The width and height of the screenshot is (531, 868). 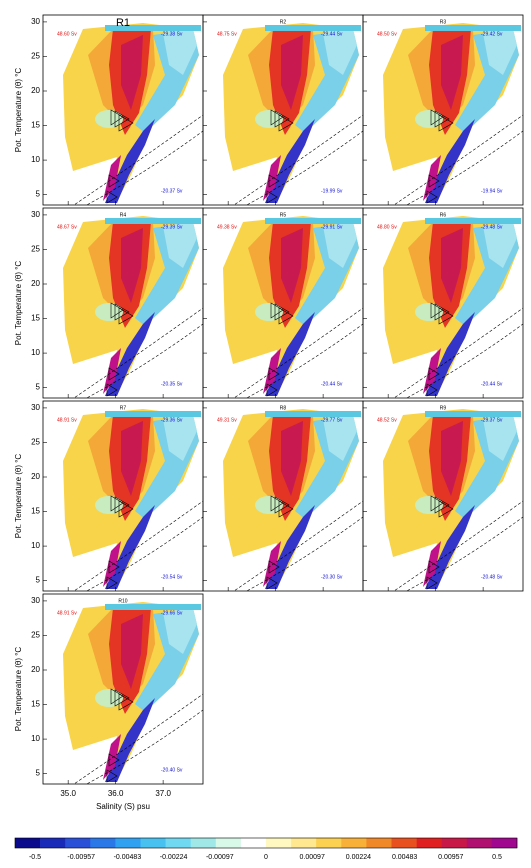 I want to click on panel-label: R3, so click(x=443, y=22).